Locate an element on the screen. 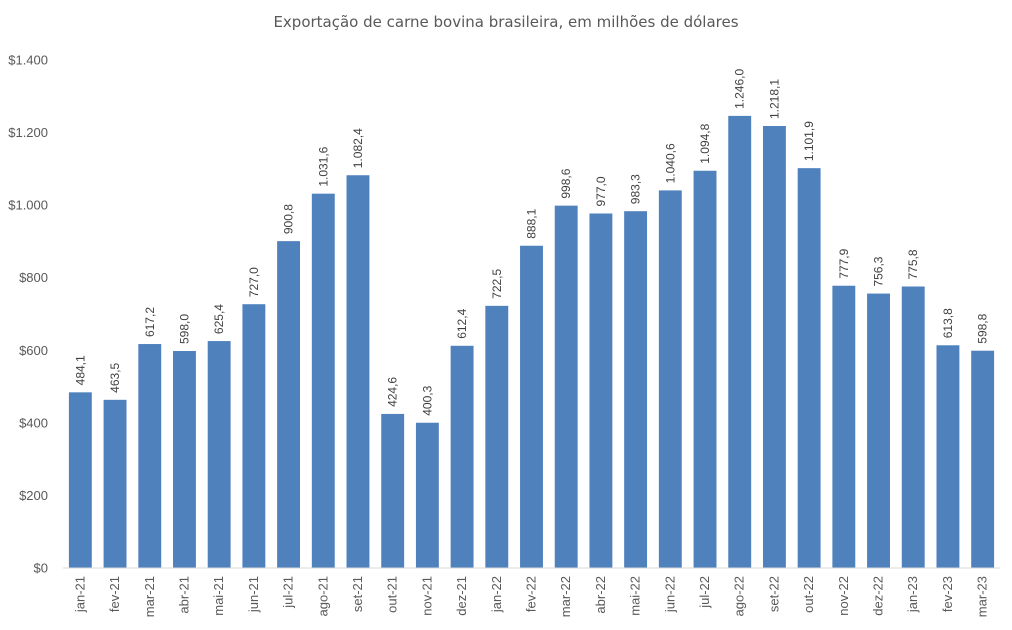 The height and width of the screenshot is (630, 1012). data-label: 1.082,4 is located at coordinates (358, 148).